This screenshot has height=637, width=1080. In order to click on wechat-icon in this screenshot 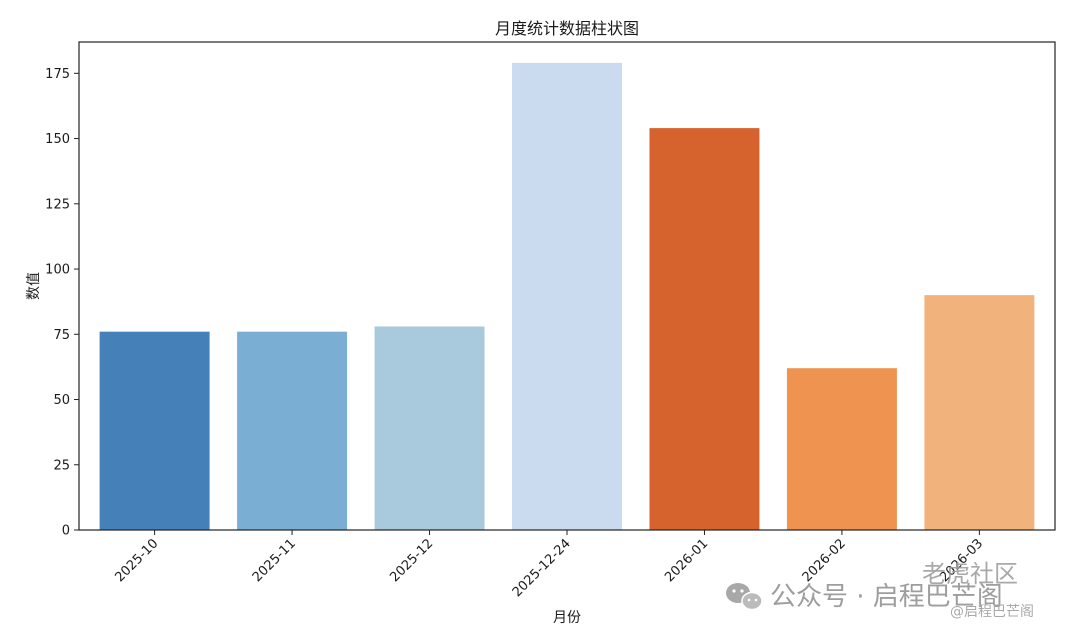, I will do `click(744, 597)`.